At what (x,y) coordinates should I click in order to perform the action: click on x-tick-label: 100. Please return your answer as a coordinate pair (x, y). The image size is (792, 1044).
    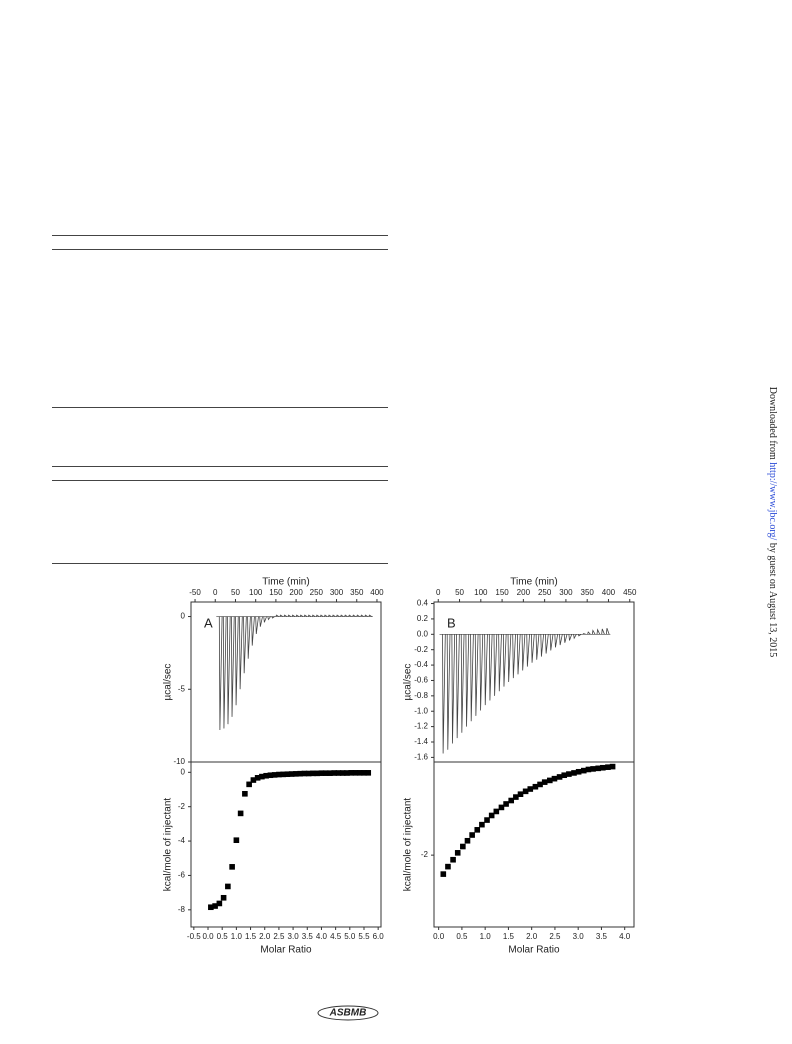
    Looking at the image, I should click on (481, 592).